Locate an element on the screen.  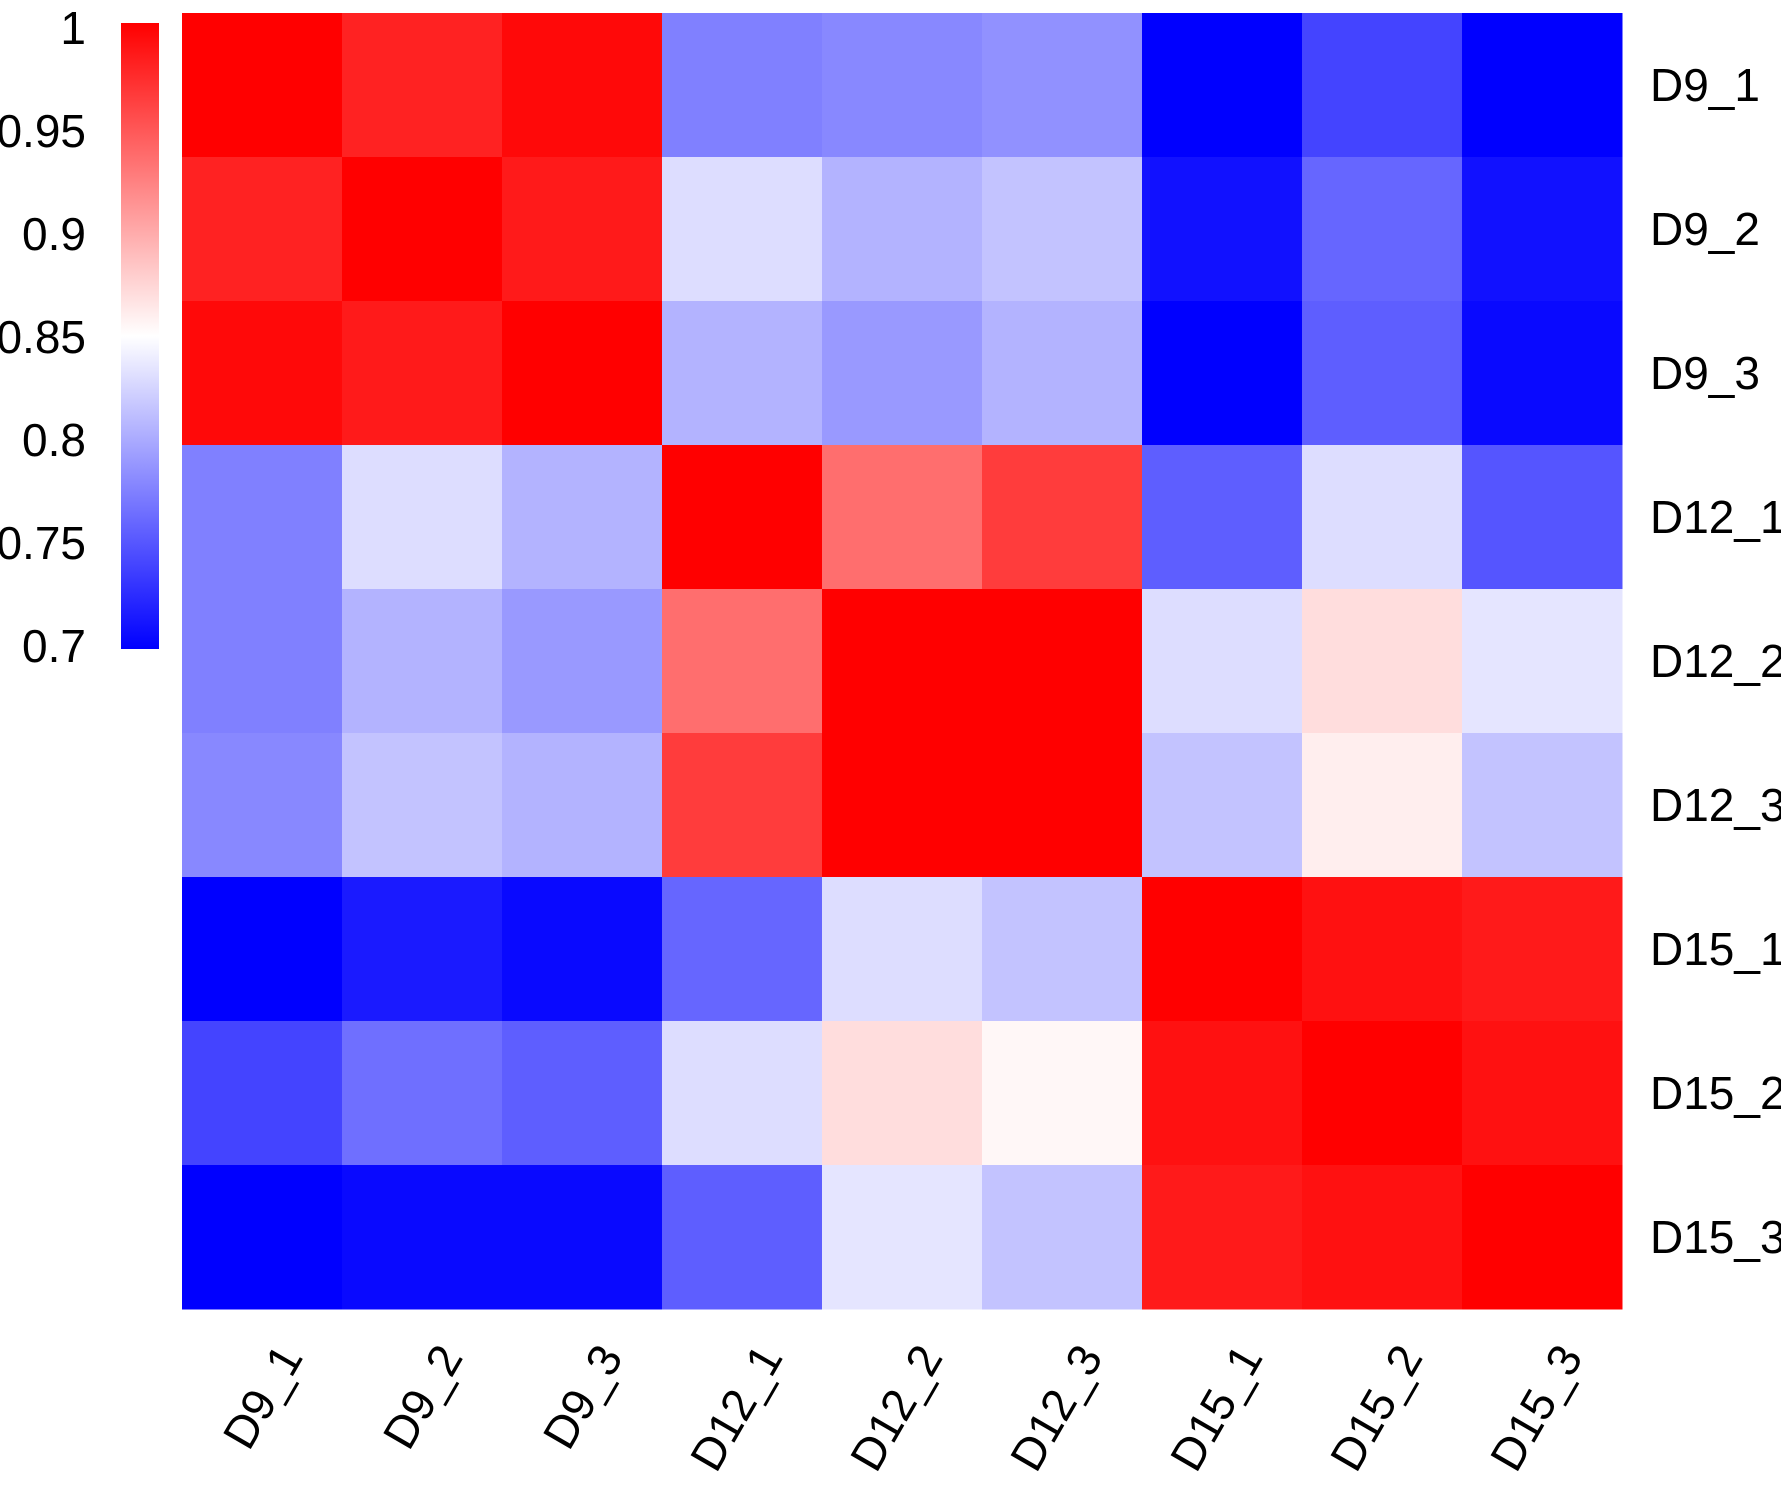
column-label-D15_3: D15_3 is located at coordinates (1536, 1407).